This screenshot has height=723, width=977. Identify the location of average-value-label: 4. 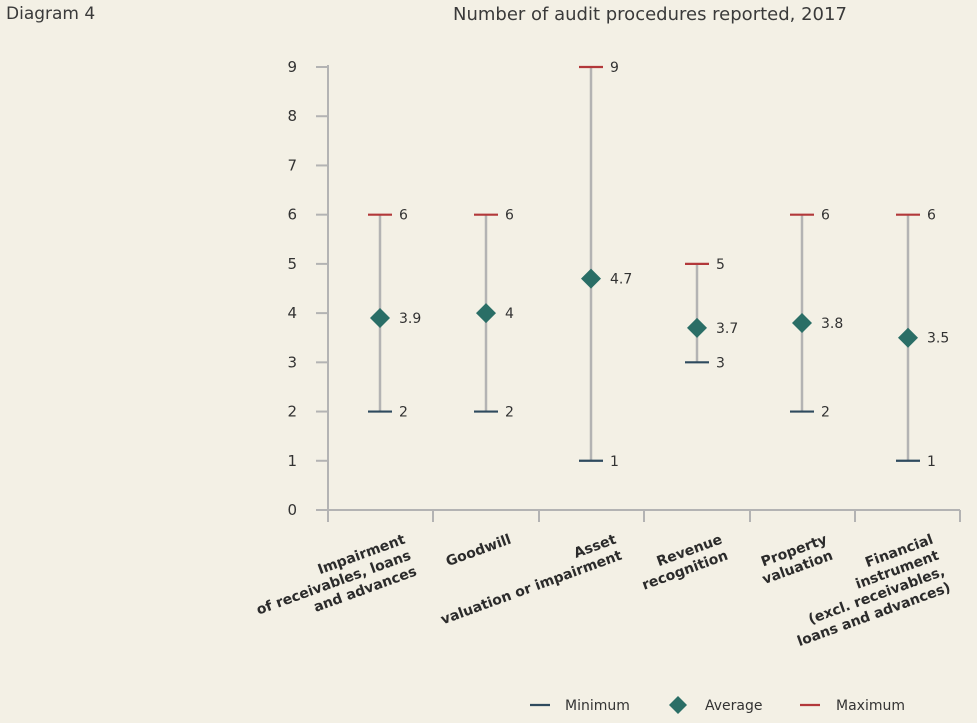
(509, 314).